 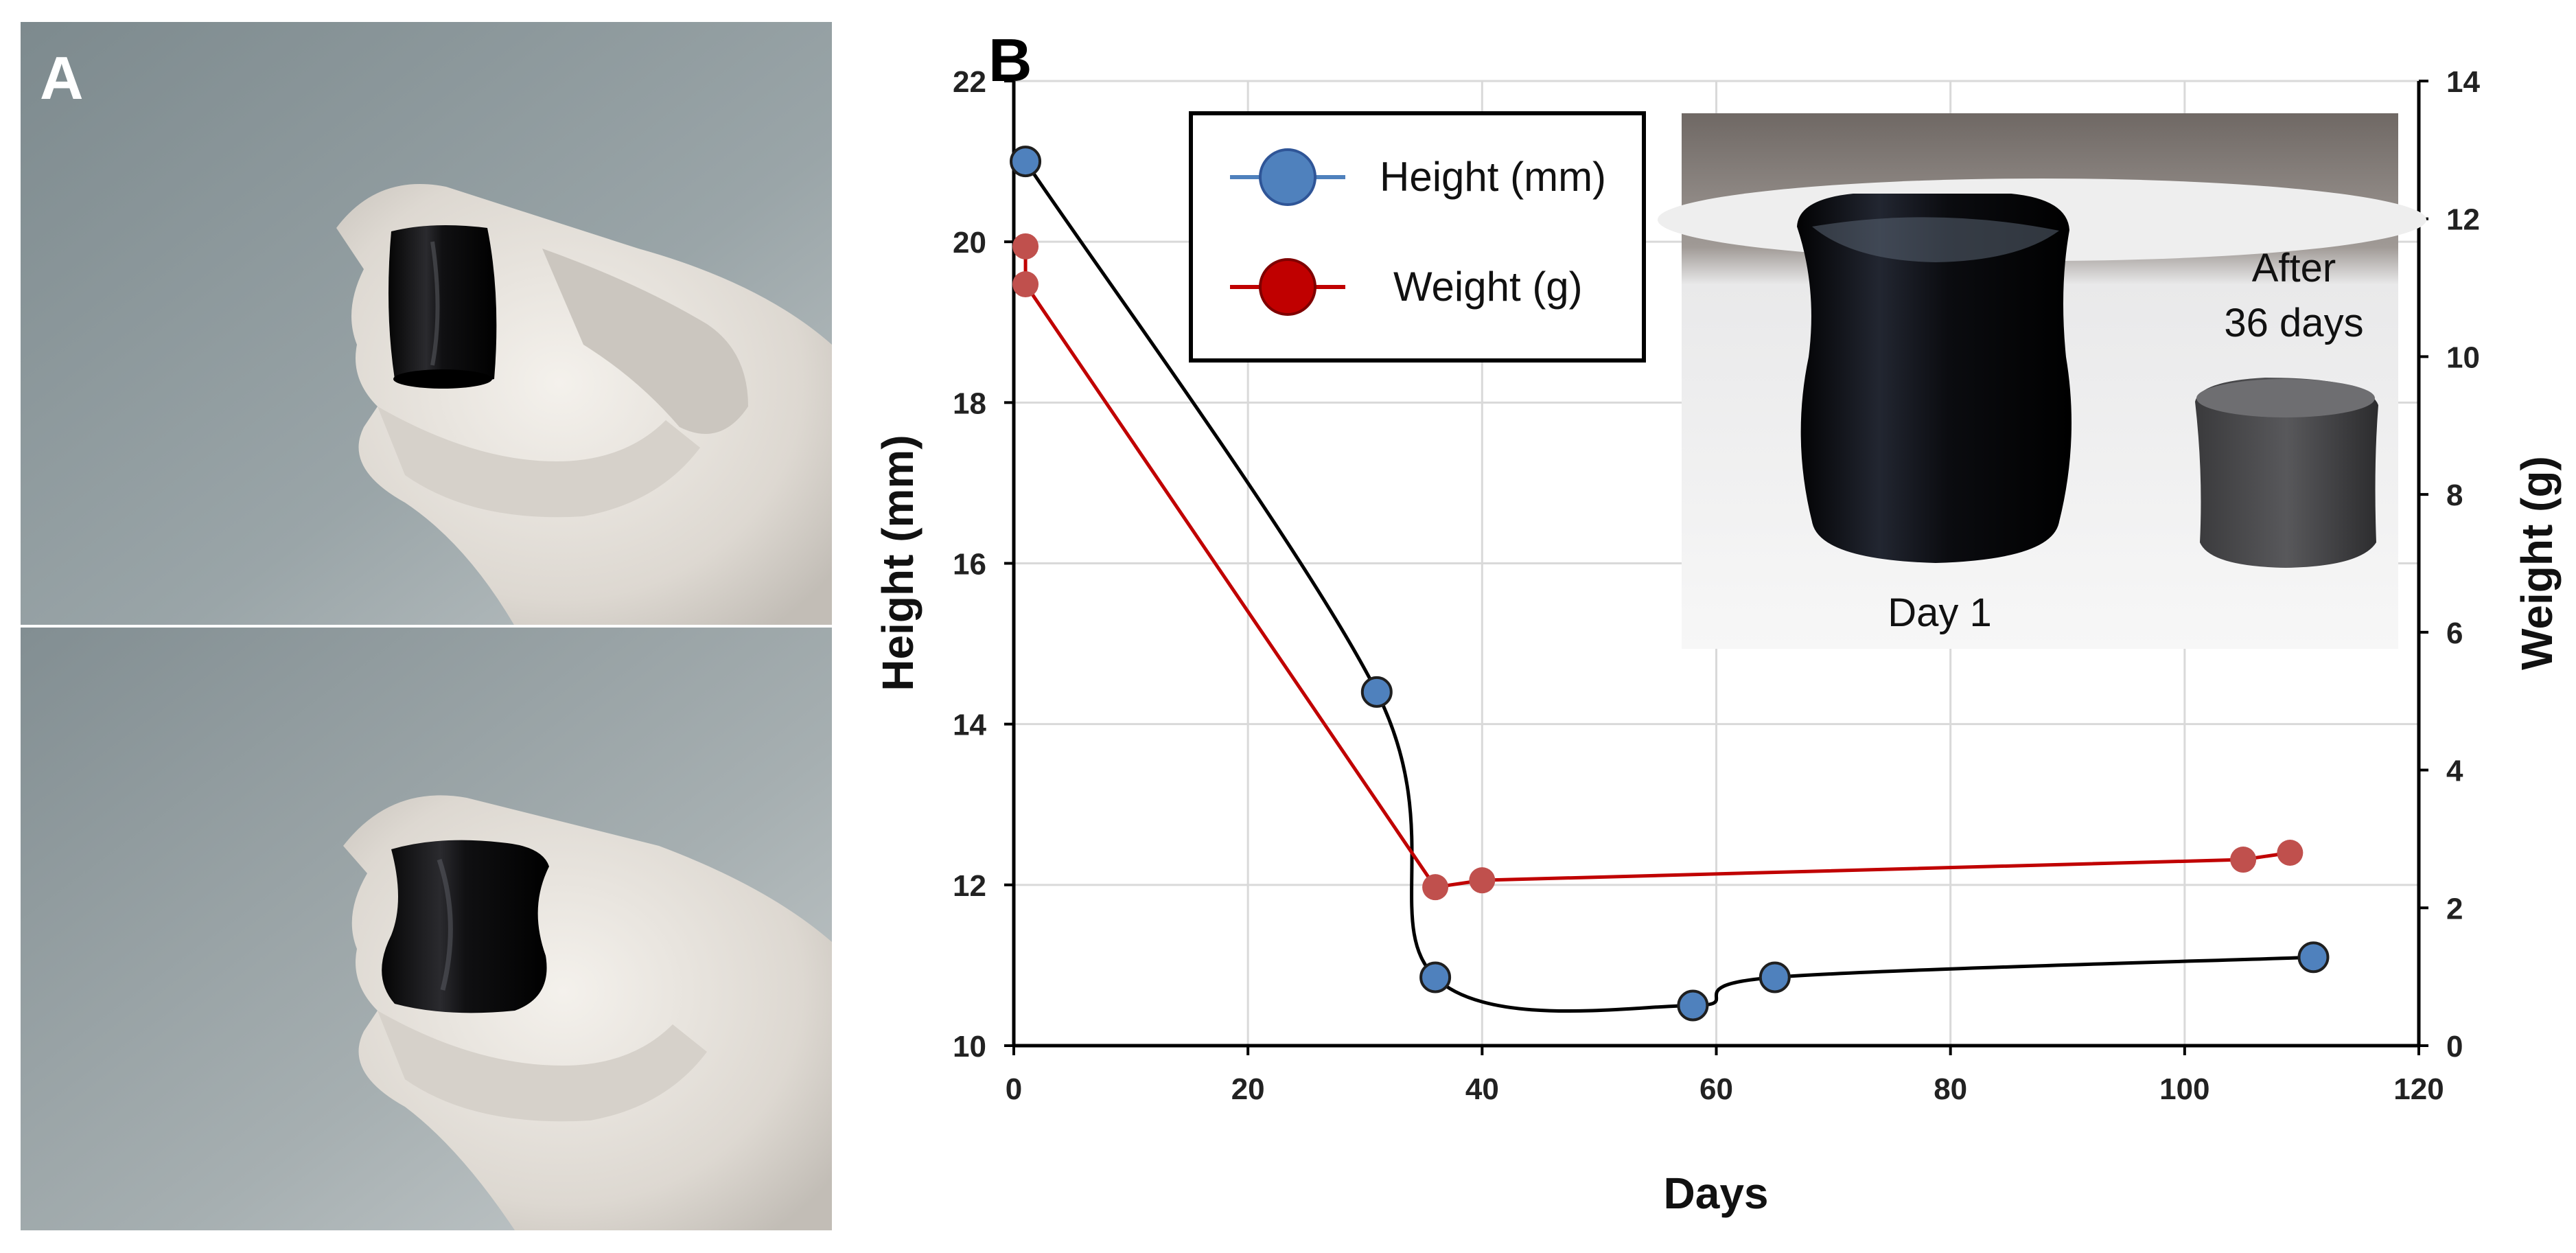 What do you see at coordinates (969, 243) in the screenshot?
I see `y-tick-label: 20` at bounding box center [969, 243].